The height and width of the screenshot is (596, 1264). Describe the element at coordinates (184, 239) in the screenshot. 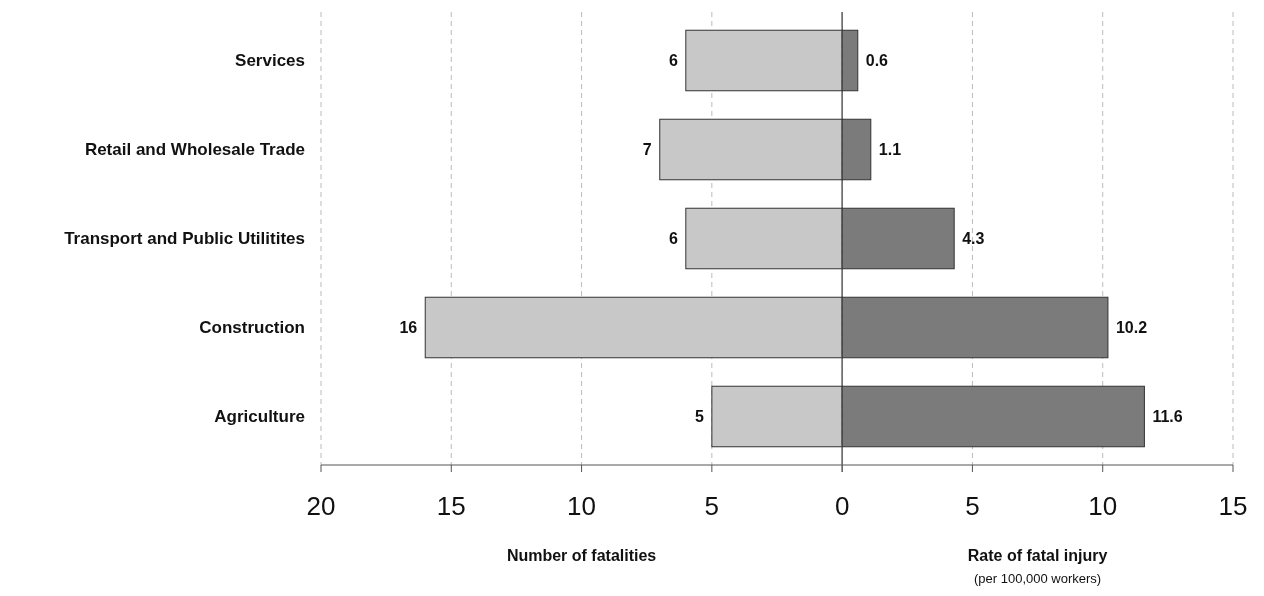

I see `y-tick-label: Transport and Public Utilitites` at that location.